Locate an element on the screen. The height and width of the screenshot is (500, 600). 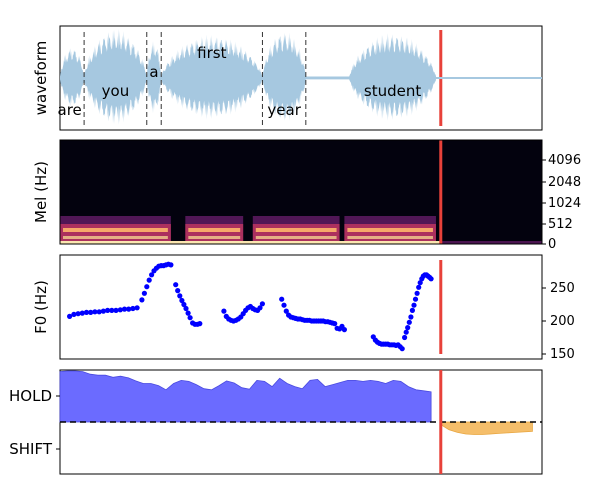
mel-tick-0: 0 is located at coordinates (552, 244).